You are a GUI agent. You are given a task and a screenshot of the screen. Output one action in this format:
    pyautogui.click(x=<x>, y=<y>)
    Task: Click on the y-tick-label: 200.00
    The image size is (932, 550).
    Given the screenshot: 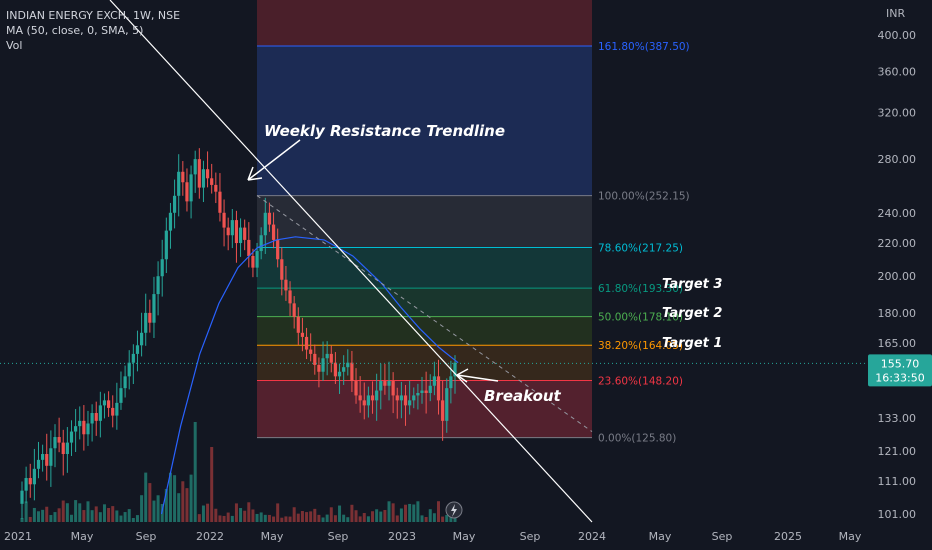 What is the action you would take?
    pyautogui.click(x=897, y=276)
    